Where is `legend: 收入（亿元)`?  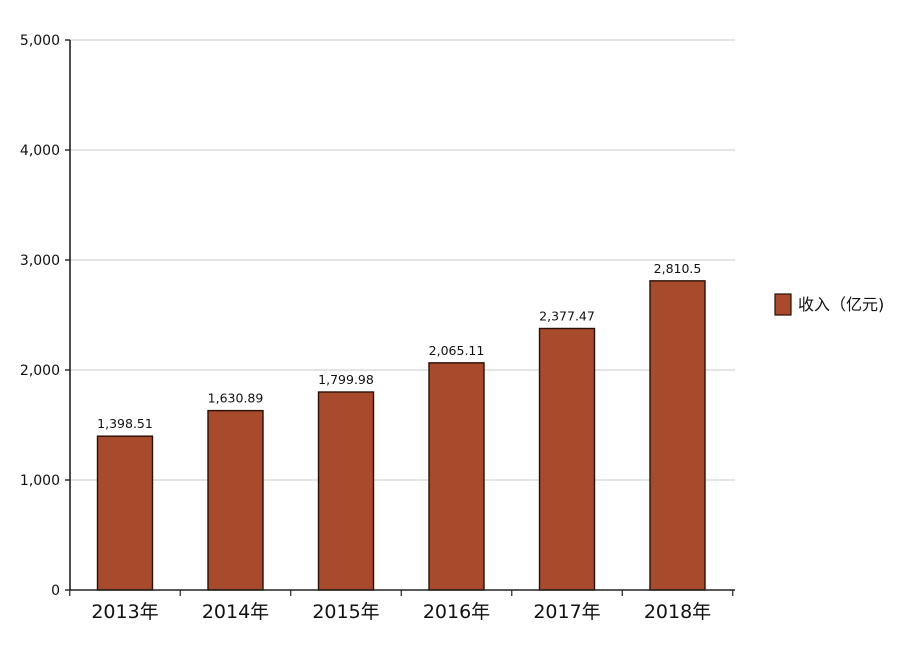 legend: 收入（亿元) is located at coordinates (829, 304).